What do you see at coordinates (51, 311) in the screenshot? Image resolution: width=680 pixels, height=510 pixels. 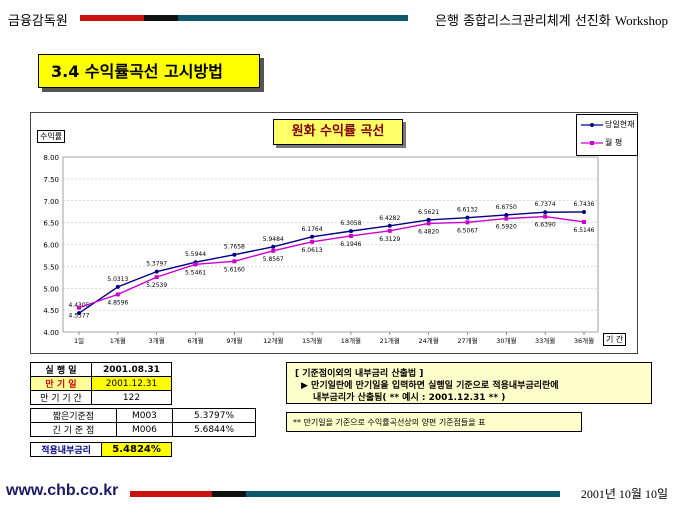 I see `y-tick-label: 4.50` at bounding box center [51, 311].